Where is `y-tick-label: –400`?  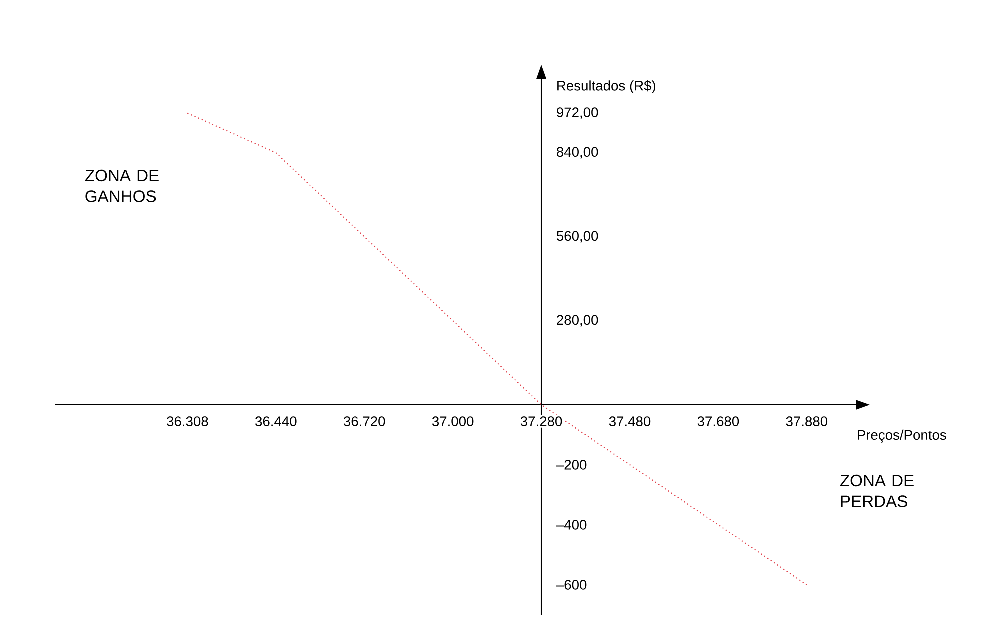
y-tick-label: –400 is located at coordinates (571, 525).